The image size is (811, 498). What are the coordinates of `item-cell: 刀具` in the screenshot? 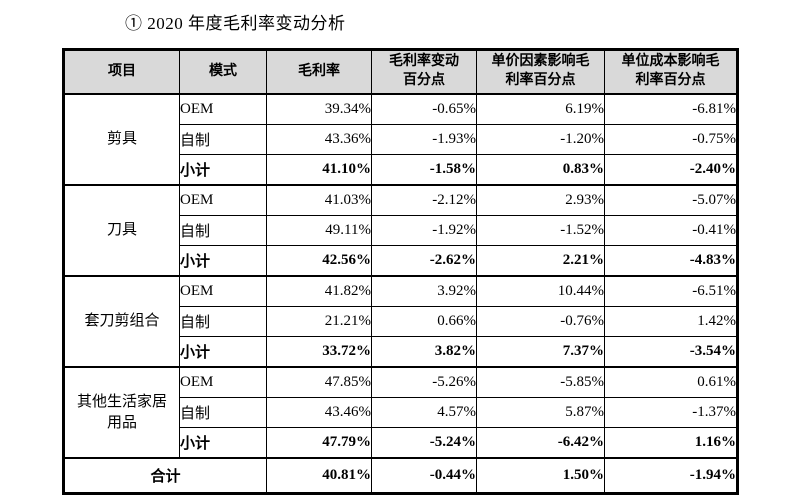 It's located at (121, 230).